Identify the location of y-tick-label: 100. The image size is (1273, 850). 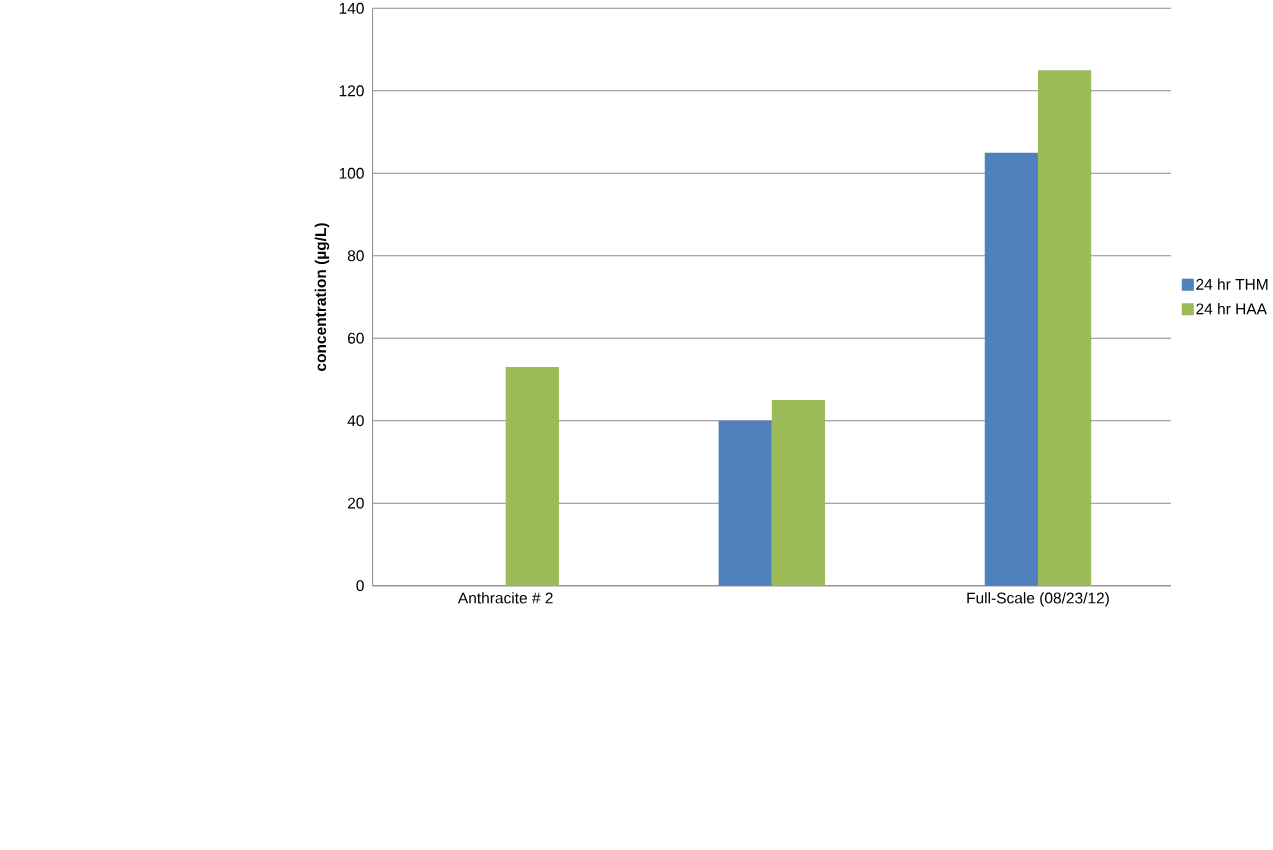
(351, 173).